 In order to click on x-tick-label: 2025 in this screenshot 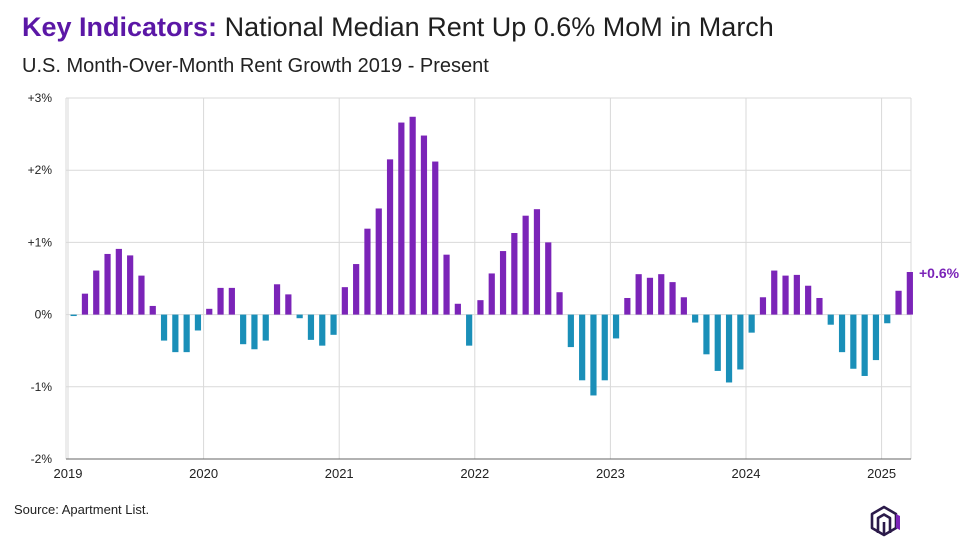, I will do `click(881, 473)`.